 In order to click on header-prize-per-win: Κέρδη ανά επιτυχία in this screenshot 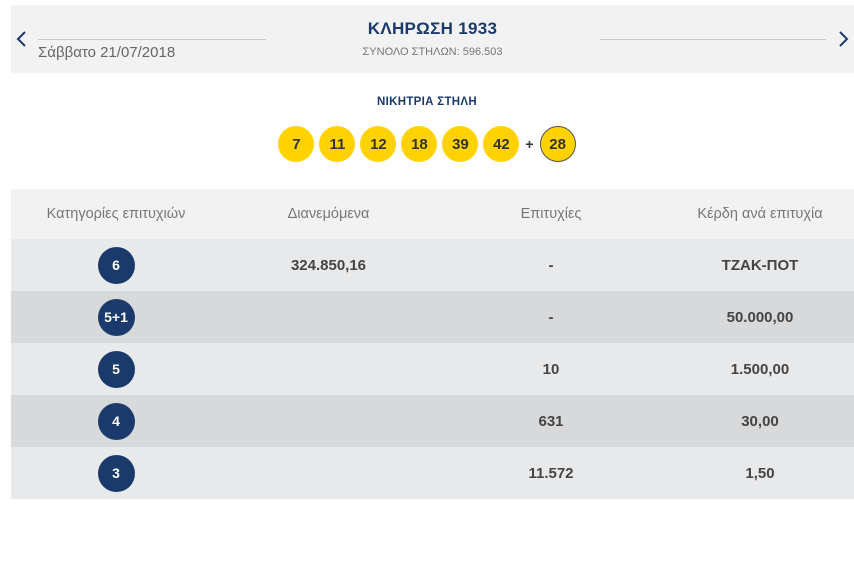, I will do `click(760, 214)`.